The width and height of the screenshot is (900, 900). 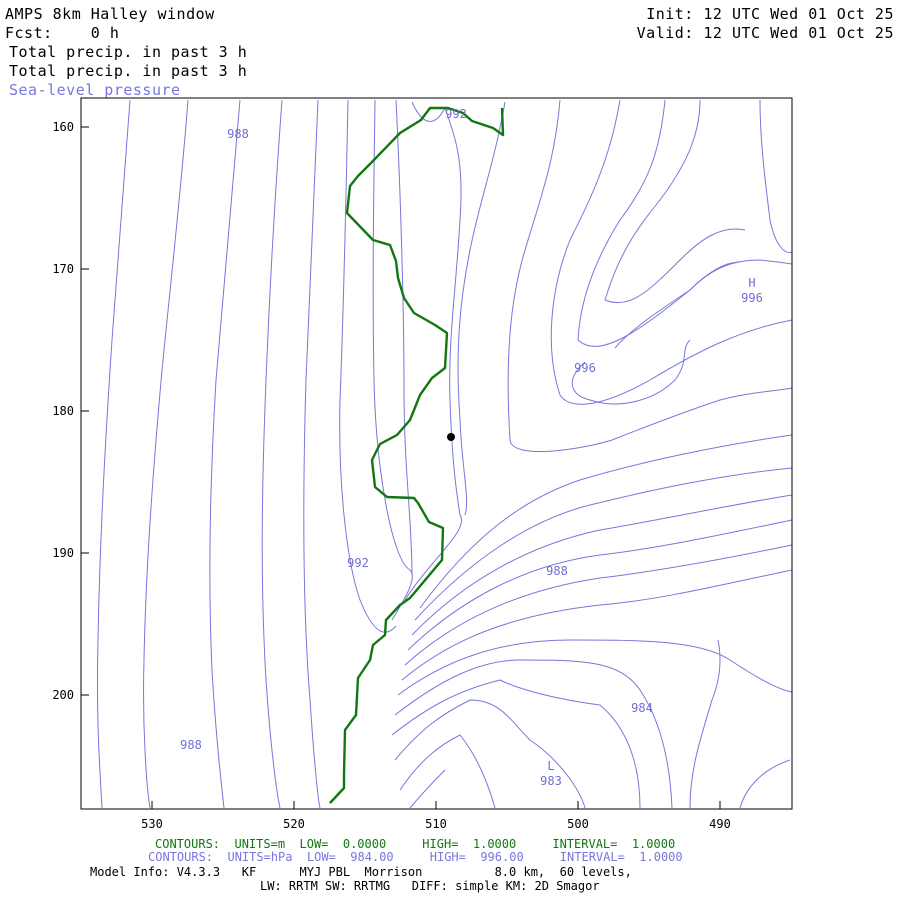 What do you see at coordinates (294, 824) in the screenshot?
I see `x-tick-label: 520` at bounding box center [294, 824].